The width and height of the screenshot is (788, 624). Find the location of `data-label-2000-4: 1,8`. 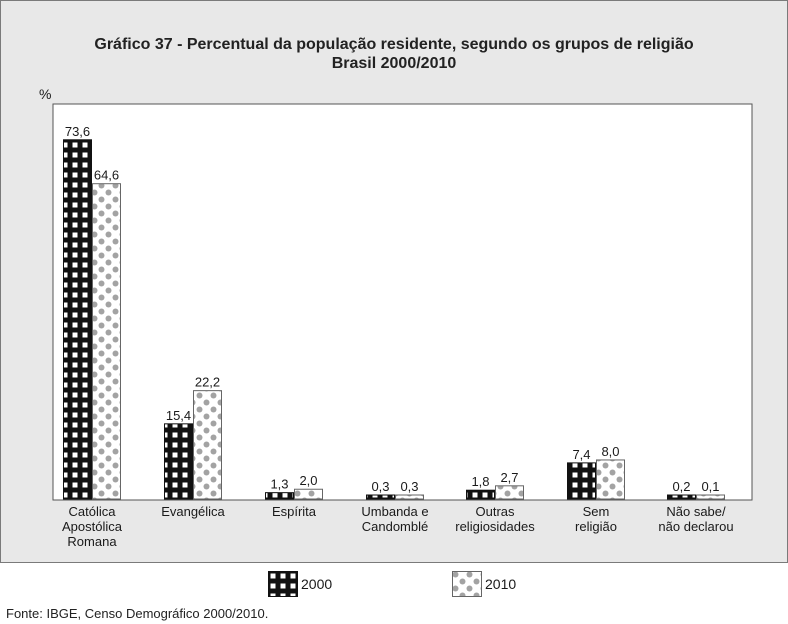

data-label-2000-4: 1,8 is located at coordinates (480, 481).